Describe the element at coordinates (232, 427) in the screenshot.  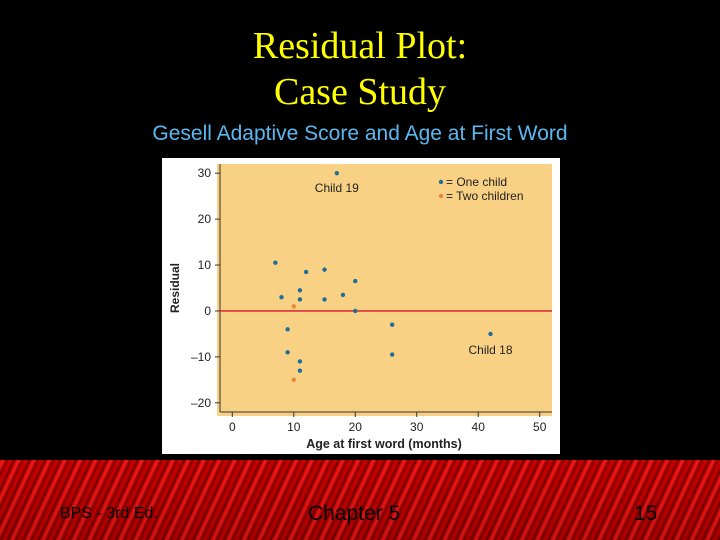
I see `x-tick-label: 0` at that location.